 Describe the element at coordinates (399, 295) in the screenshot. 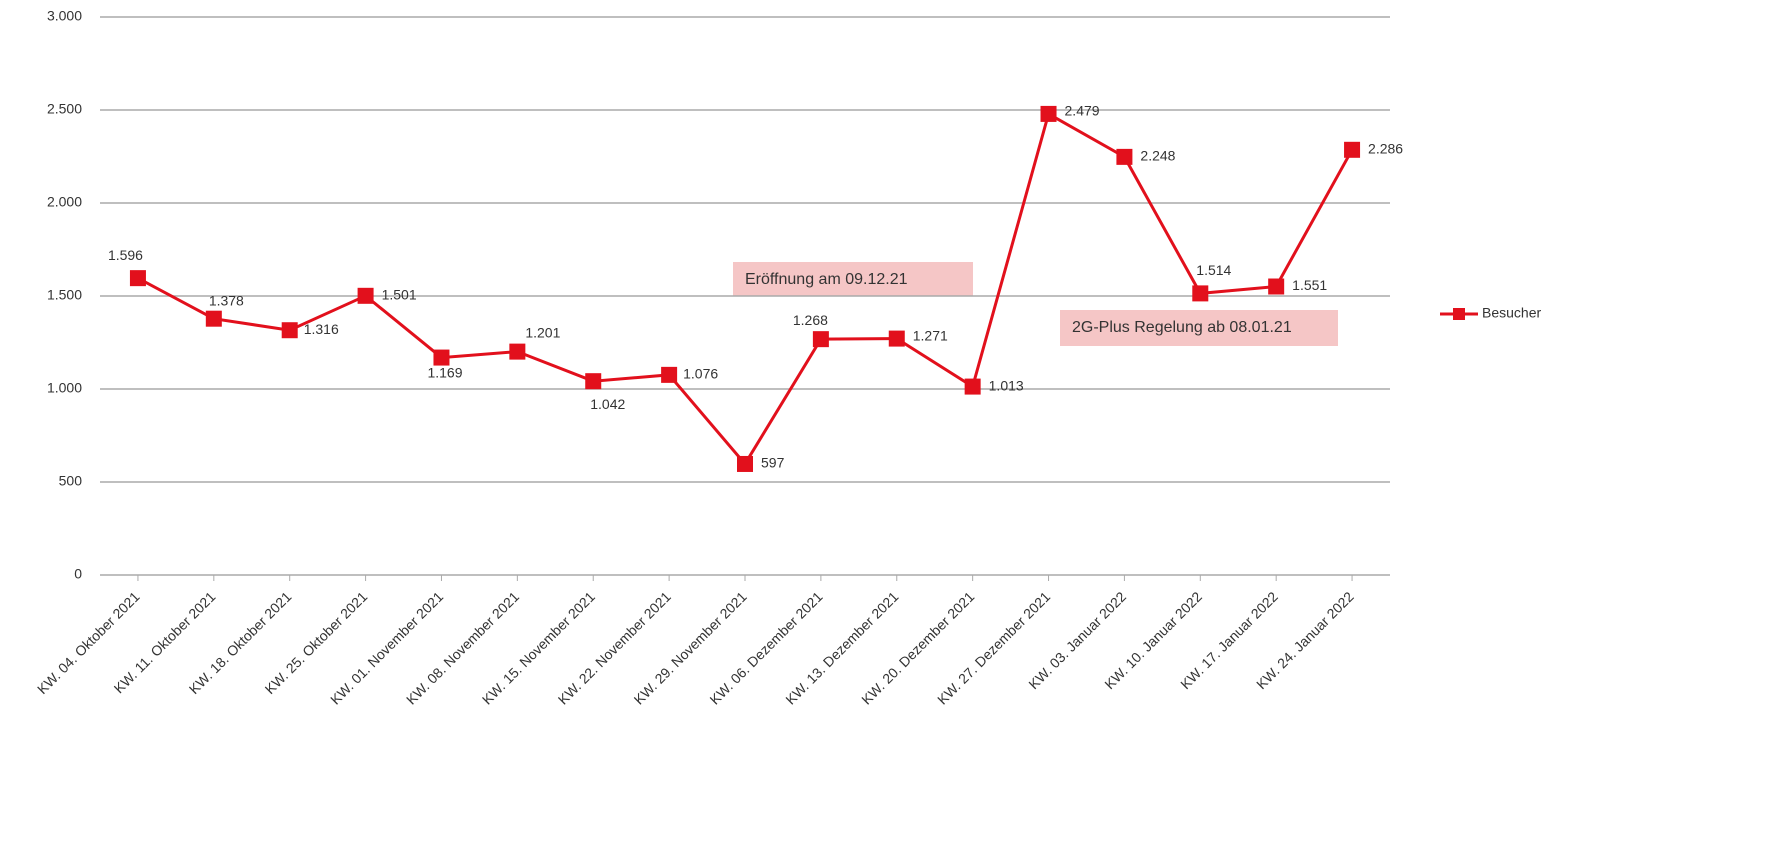

I see `data-label: 1.501` at that location.